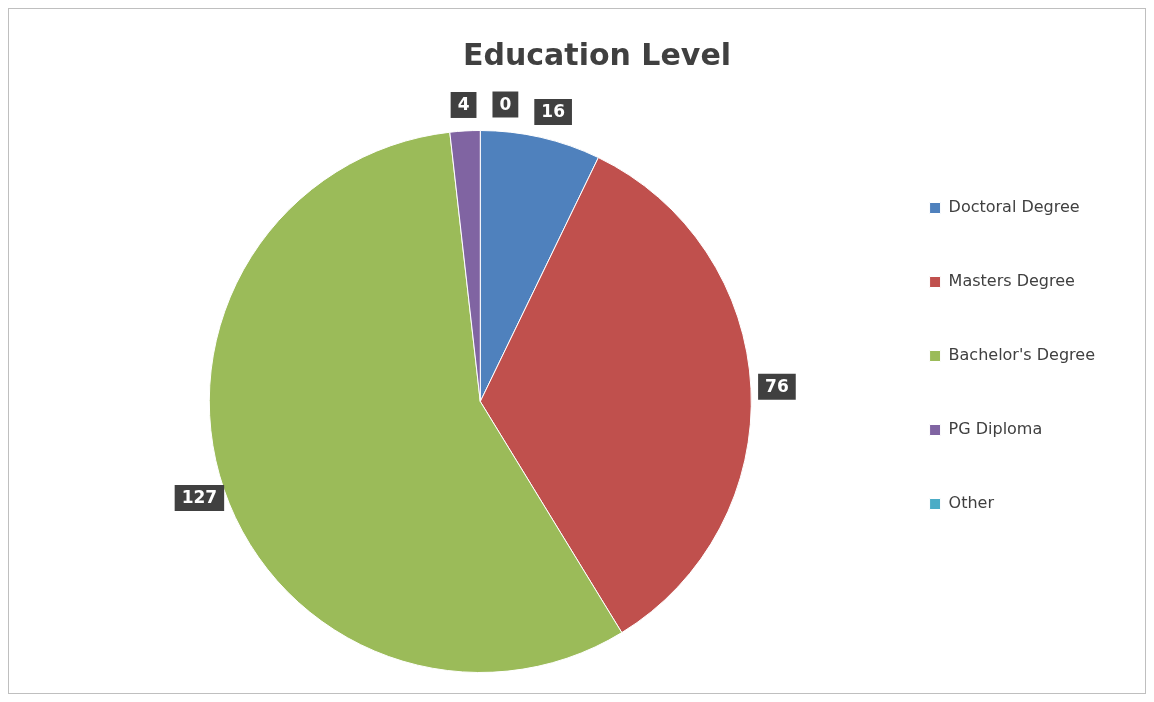  I want to click on text: 0, so click(505, 103).